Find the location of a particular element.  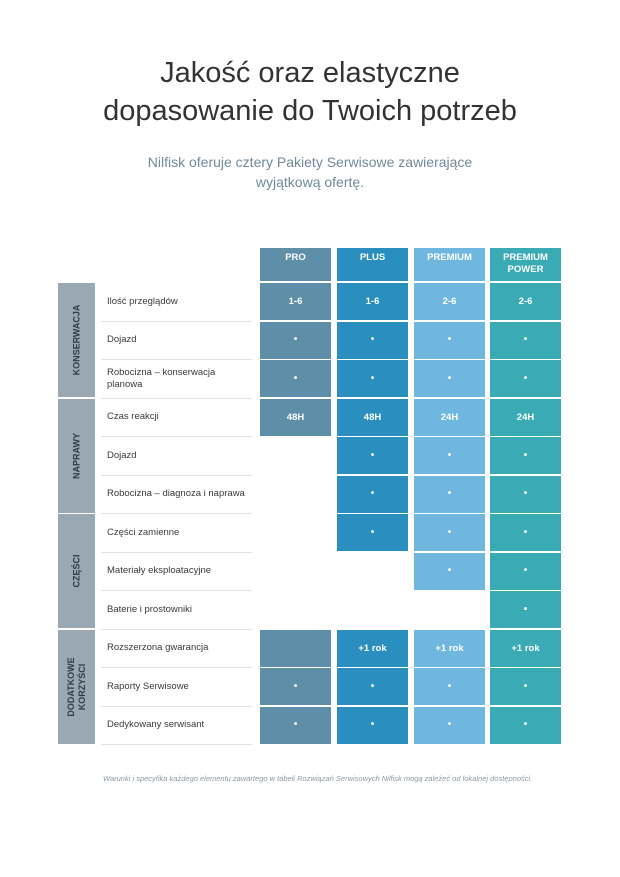

cell-premium: 24H is located at coordinates (449, 417).